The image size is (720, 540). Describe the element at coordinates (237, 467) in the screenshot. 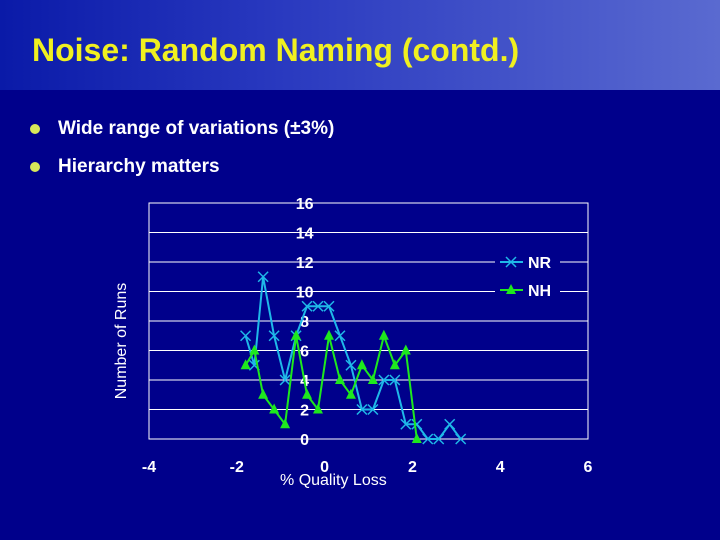

I see `x-tick-label: -2` at that location.